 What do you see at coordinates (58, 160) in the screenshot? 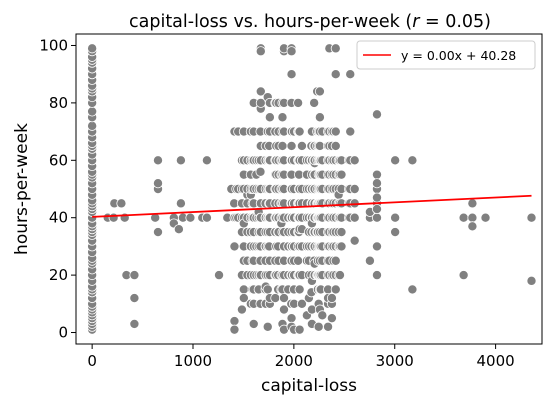
I see `y-tick-label: 60` at bounding box center [58, 160].